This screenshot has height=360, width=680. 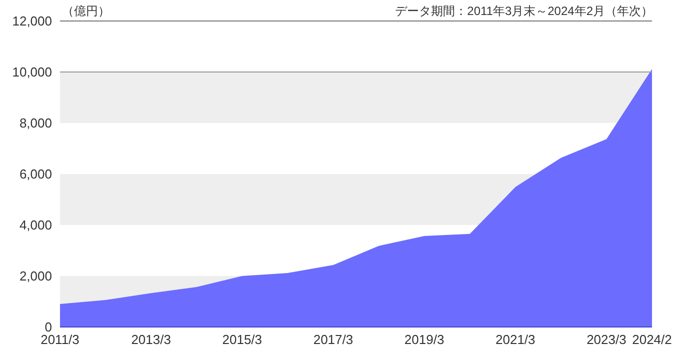 What do you see at coordinates (86, 11) in the screenshot?
I see `y-axis-title: （億円）` at bounding box center [86, 11].